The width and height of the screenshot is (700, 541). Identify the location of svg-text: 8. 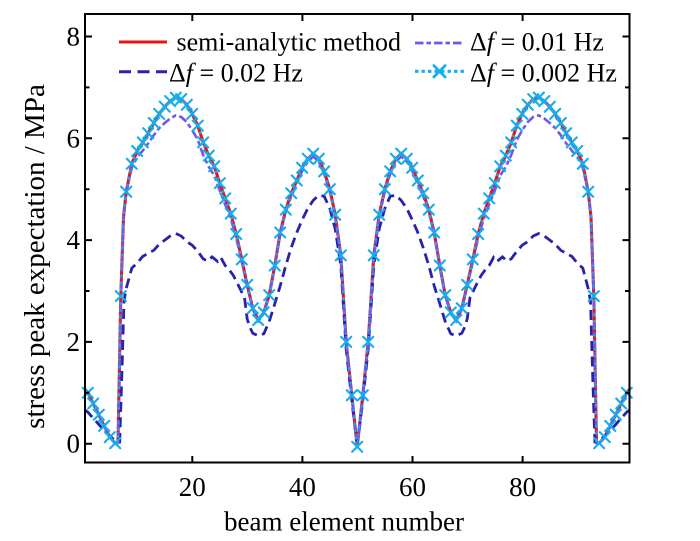
(74, 37).